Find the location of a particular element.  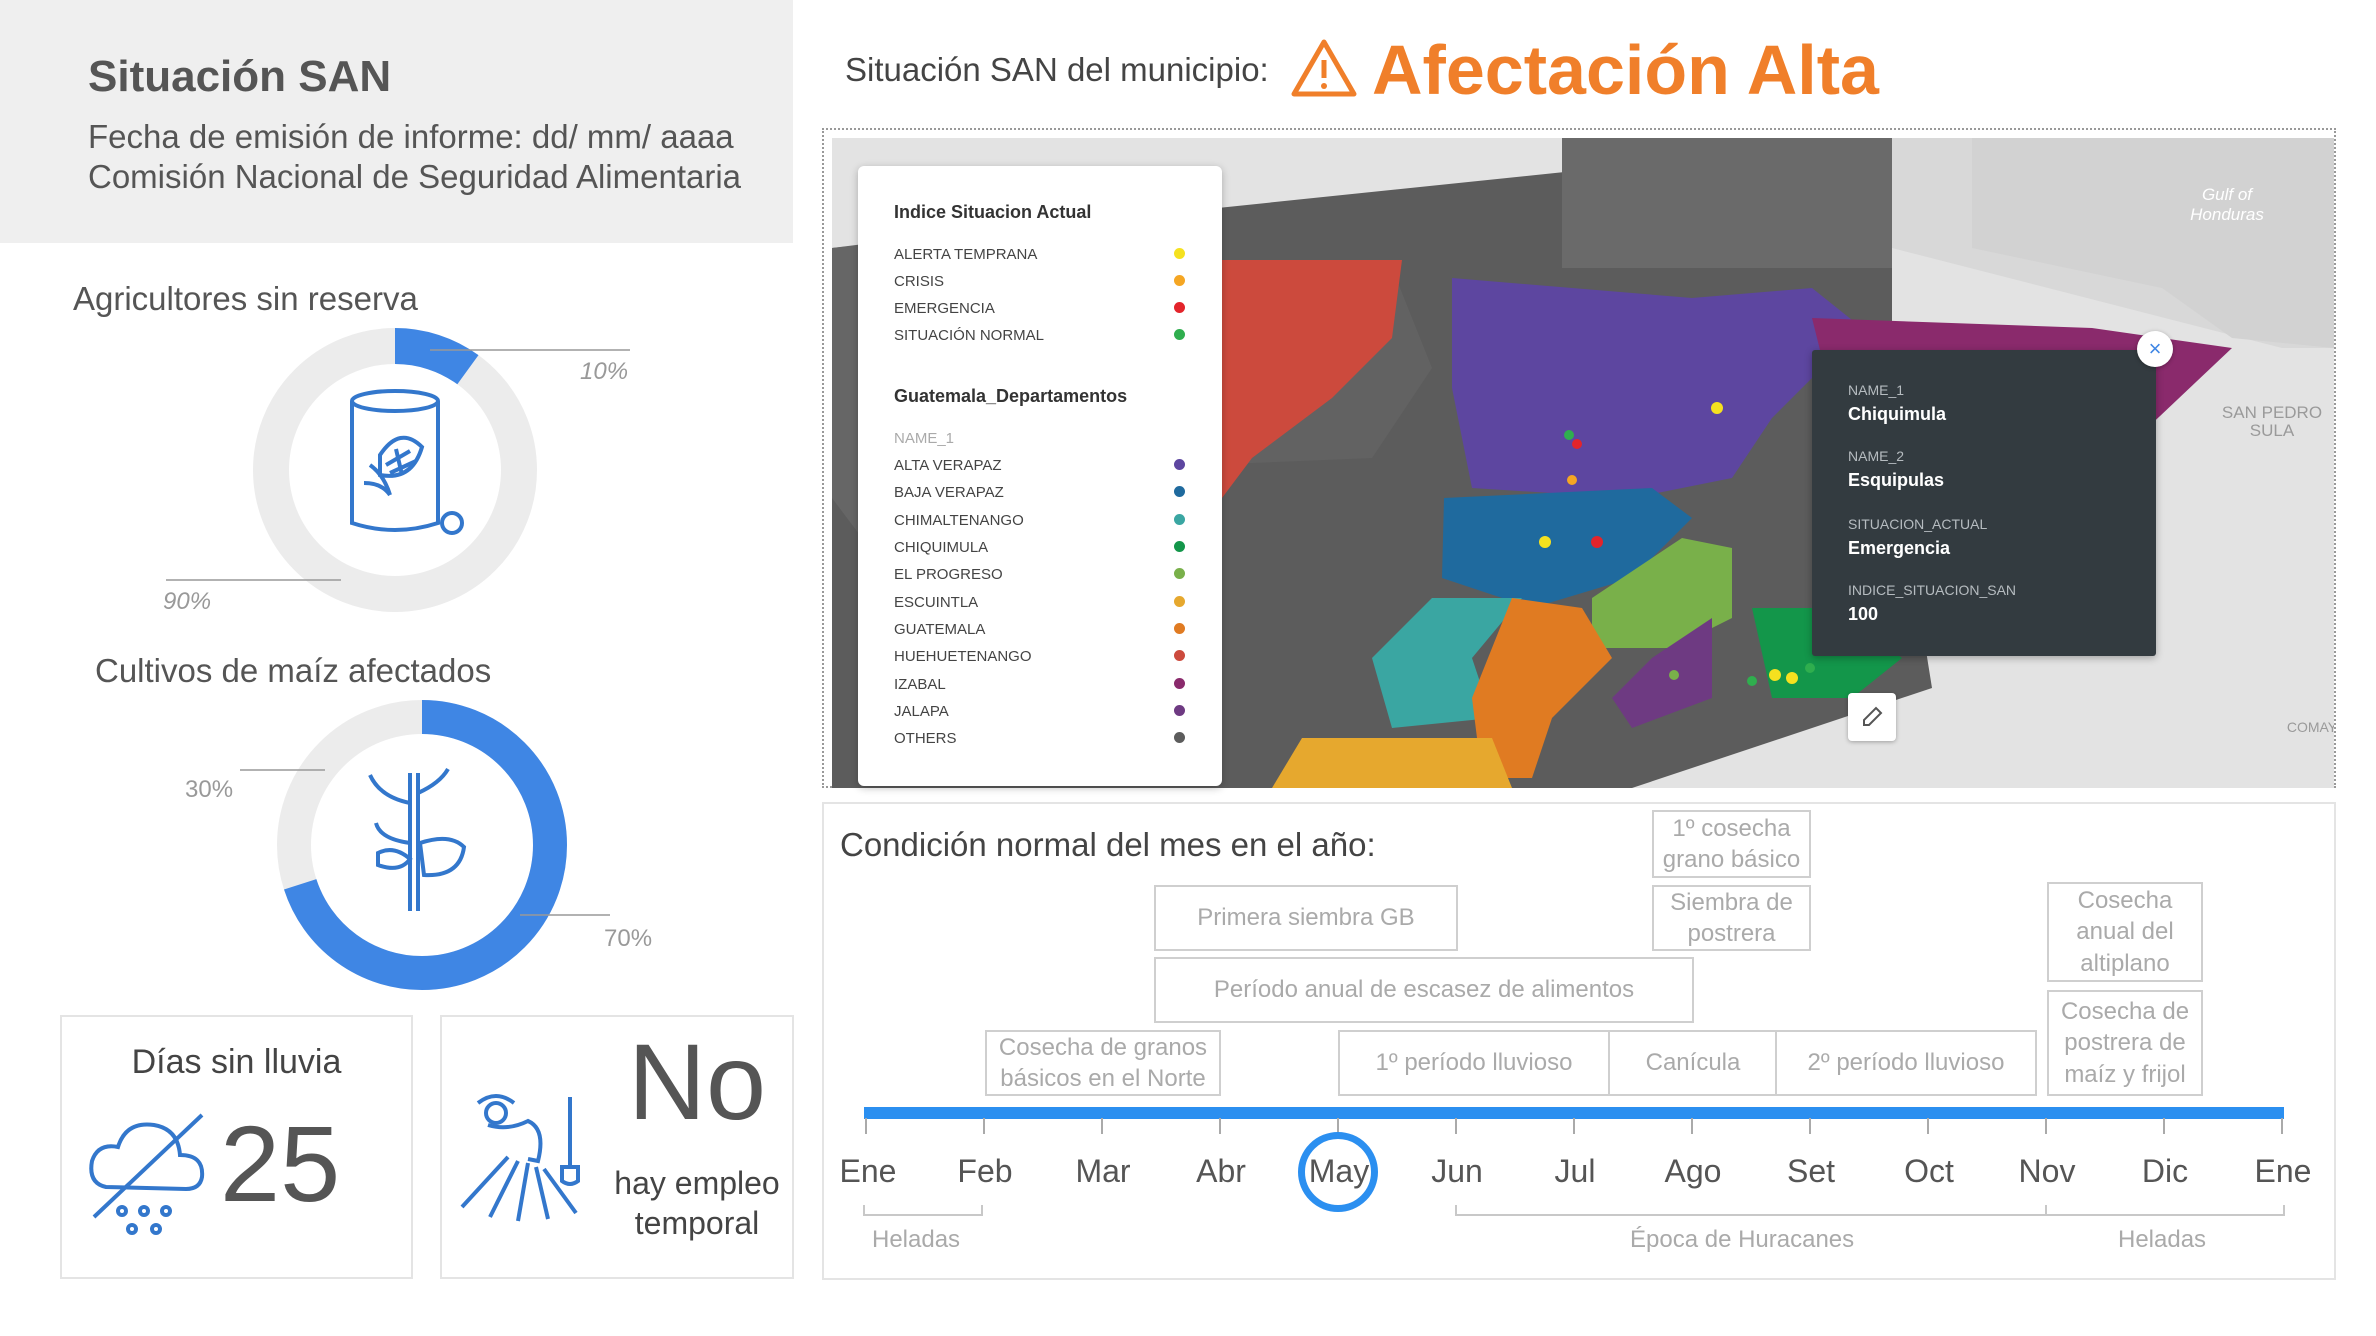

farmers-with-reserve-pct: 90% is located at coordinates (187, 601).